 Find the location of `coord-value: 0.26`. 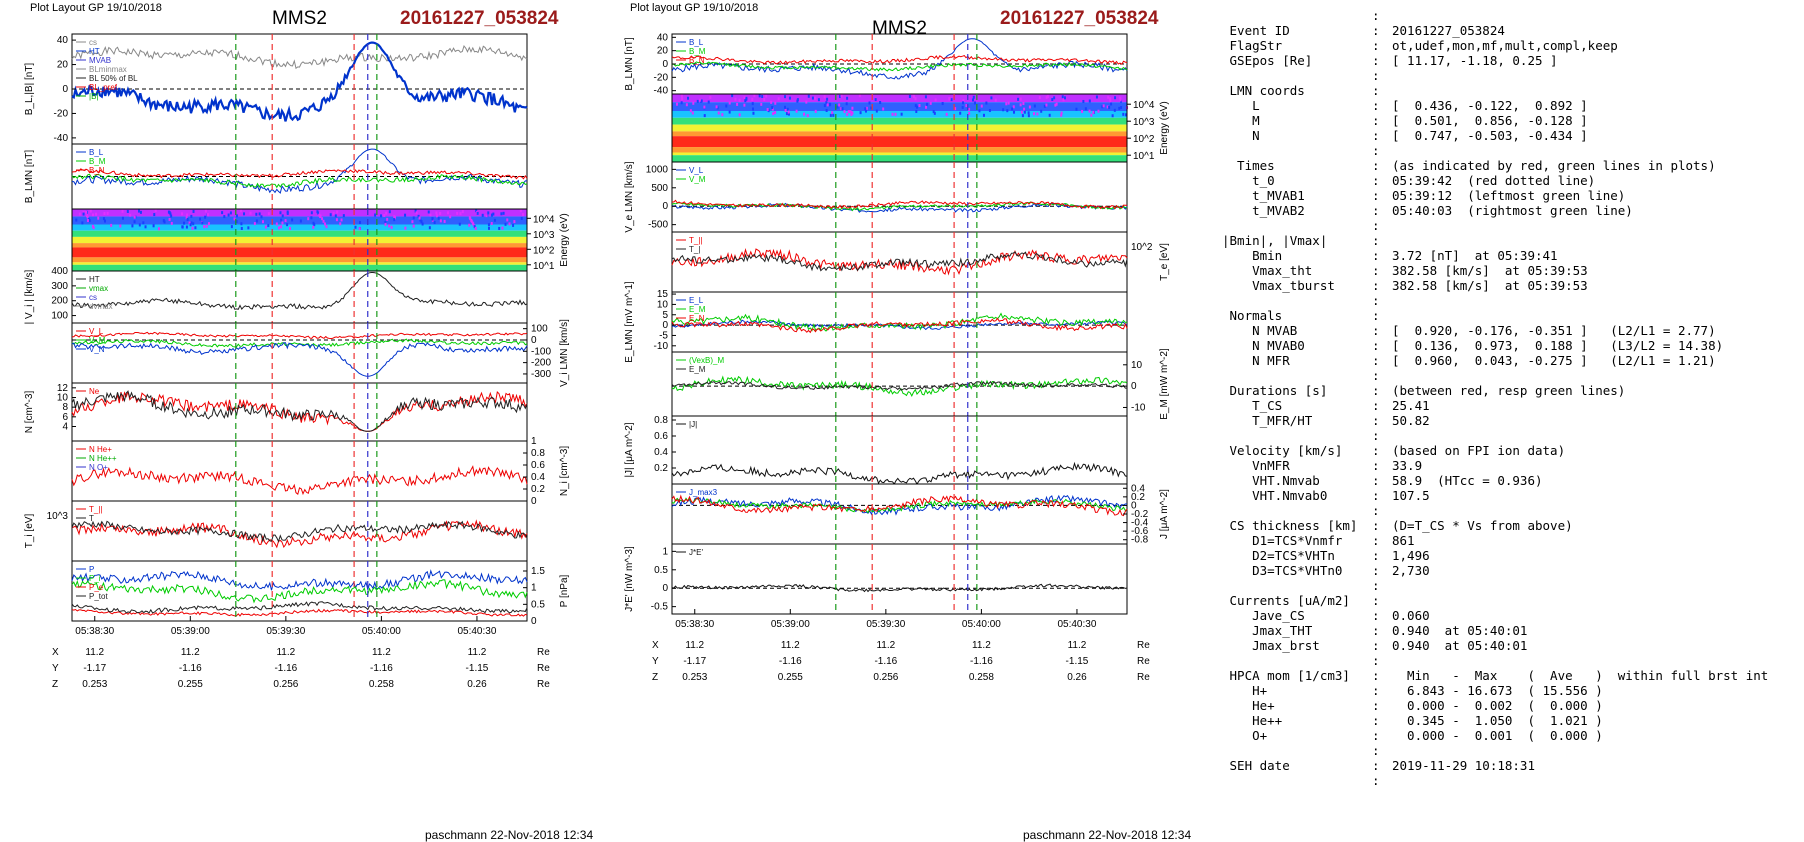

coord-value: 0.26 is located at coordinates (477, 684).